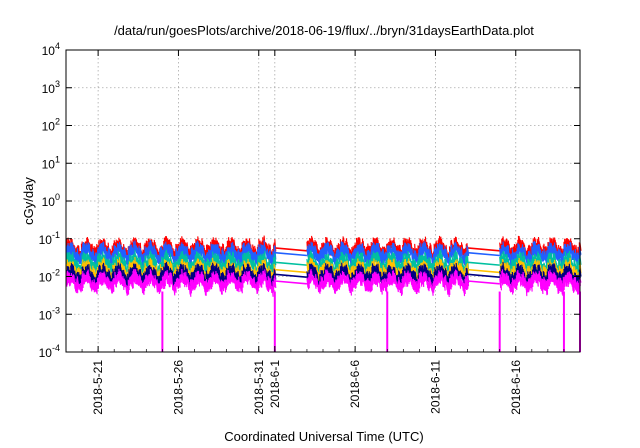 The height and width of the screenshot is (448, 640). Describe the element at coordinates (259, 387) in the screenshot. I see `x-tick-label: 2018-5-31` at that location.